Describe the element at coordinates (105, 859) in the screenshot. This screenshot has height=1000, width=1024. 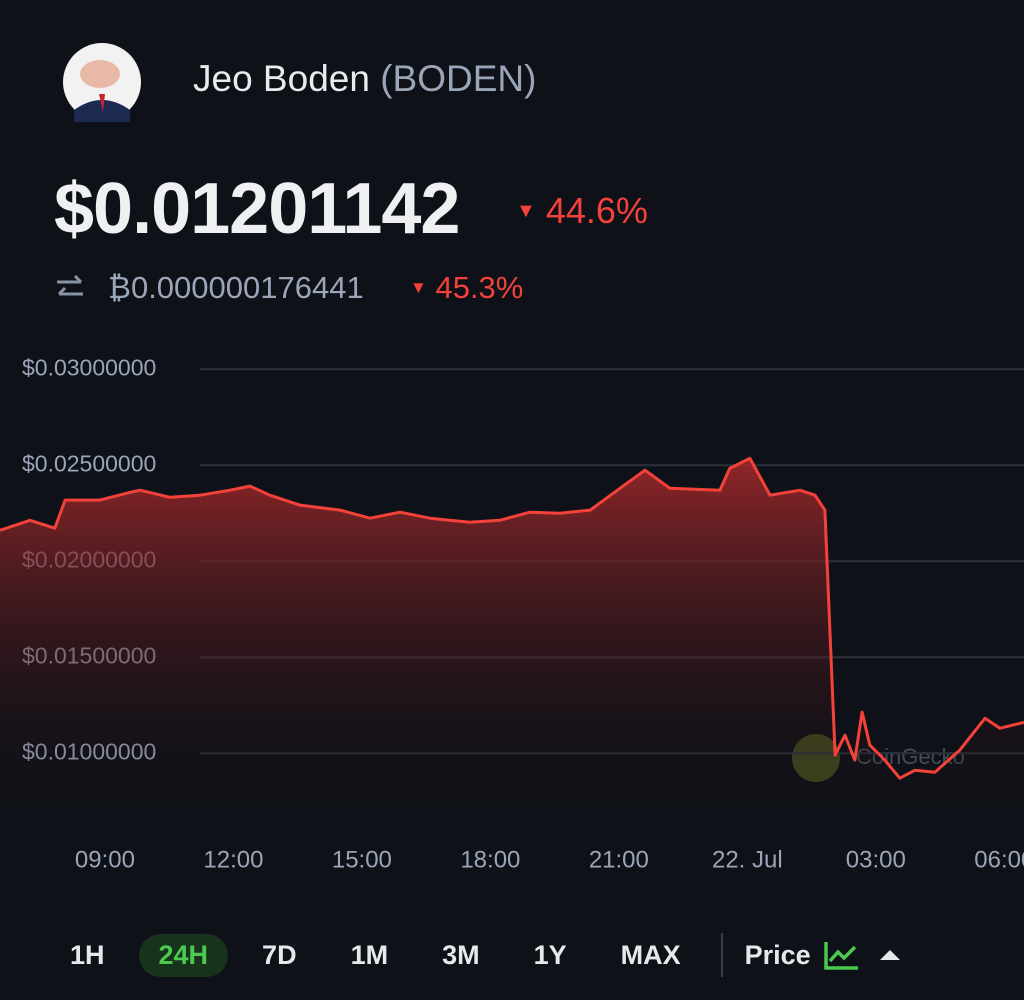
I see `x-tick-label: 09:00` at that location.